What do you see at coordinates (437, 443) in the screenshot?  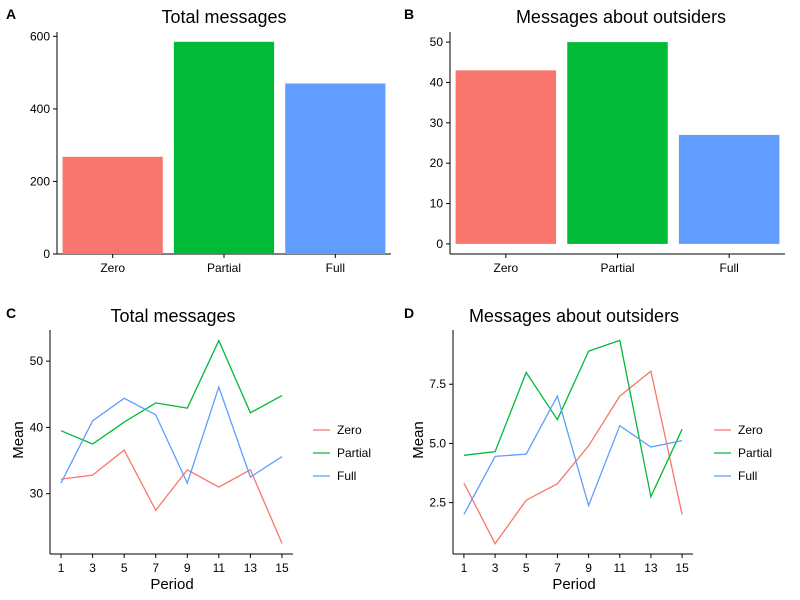 I see `y-tick-label: 5.0` at bounding box center [437, 443].